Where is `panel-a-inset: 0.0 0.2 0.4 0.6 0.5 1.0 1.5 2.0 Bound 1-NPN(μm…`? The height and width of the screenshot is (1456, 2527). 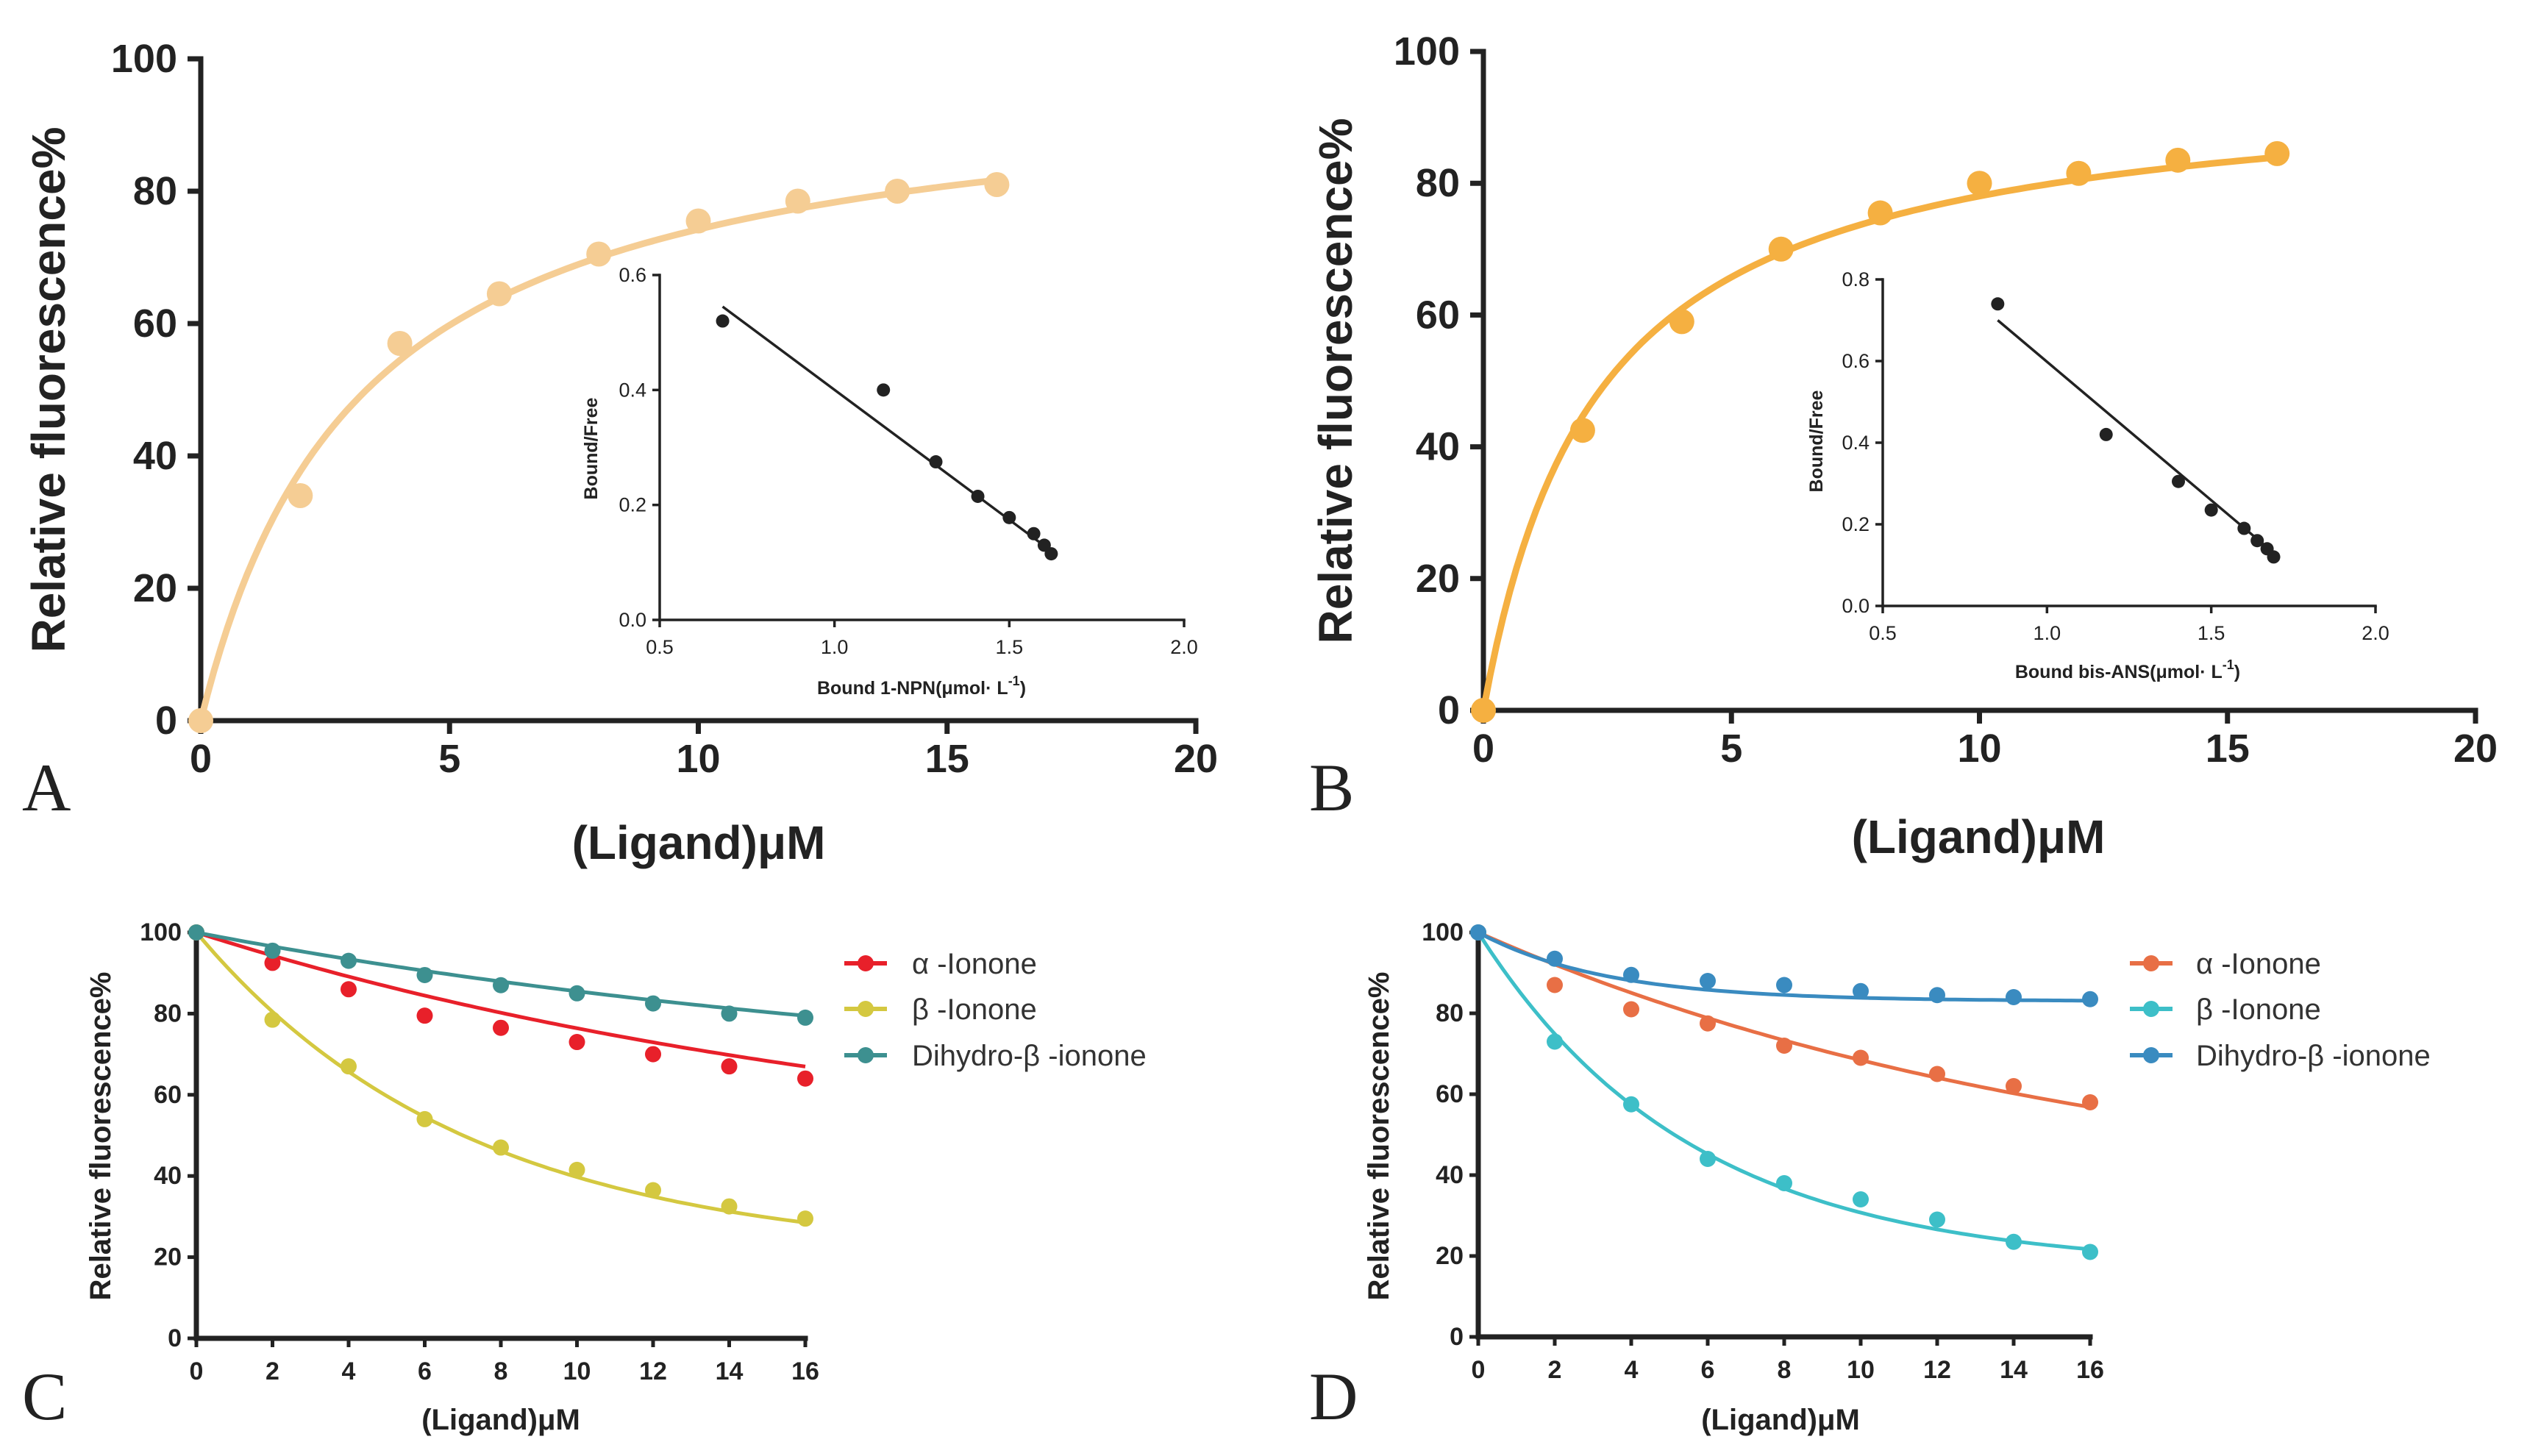
panel-a-inset: 0.0 0.2 0.4 0.6 0.5 1.0 1.5 2.0 Bound 1-NPN(μm… is located at coordinates (889, 481).